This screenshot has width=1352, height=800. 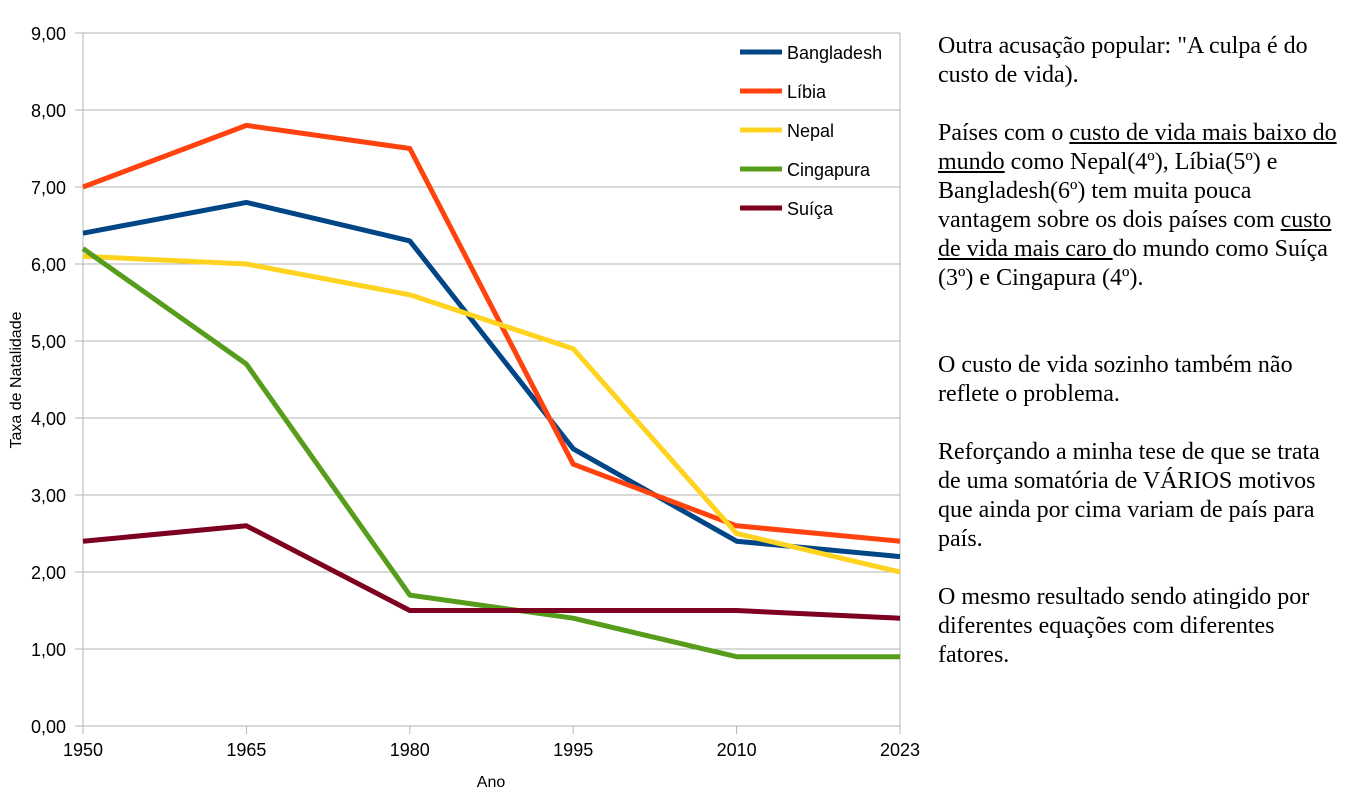 I want to click on legend-label-suica: Suíça, so click(x=810, y=209).